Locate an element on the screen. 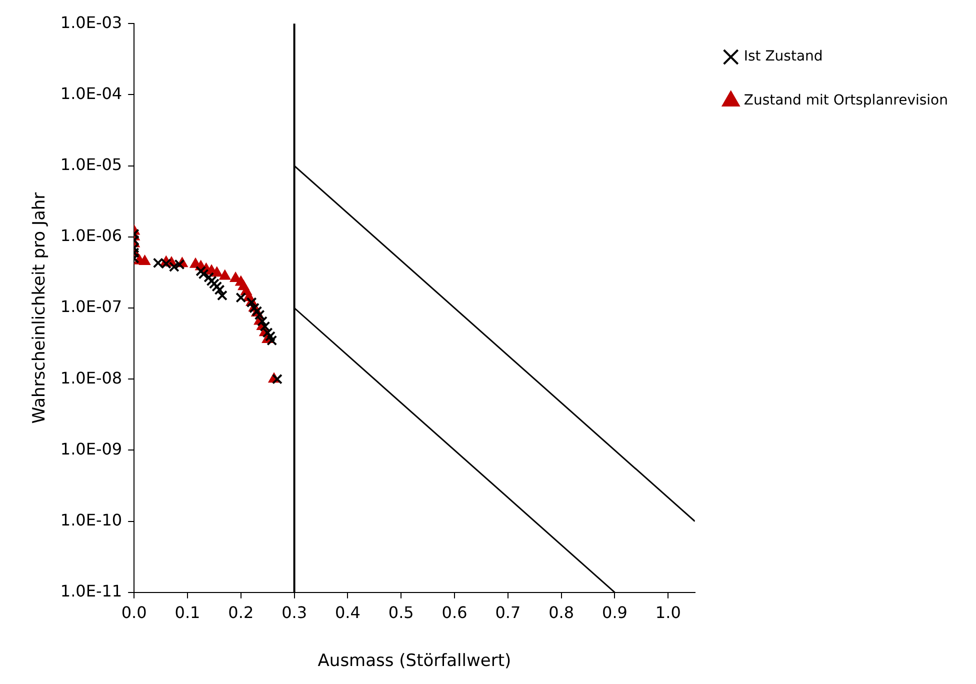  x-tick-label: 0.4 is located at coordinates (347, 612).